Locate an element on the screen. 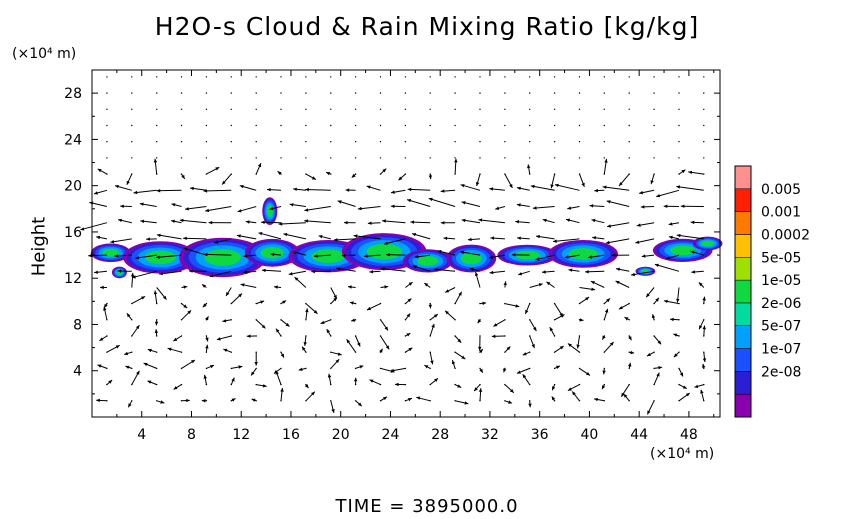 The width and height of the screenshot is (854, 519). colorbar-label: 1e-05 is located at coordinates (781, 281).